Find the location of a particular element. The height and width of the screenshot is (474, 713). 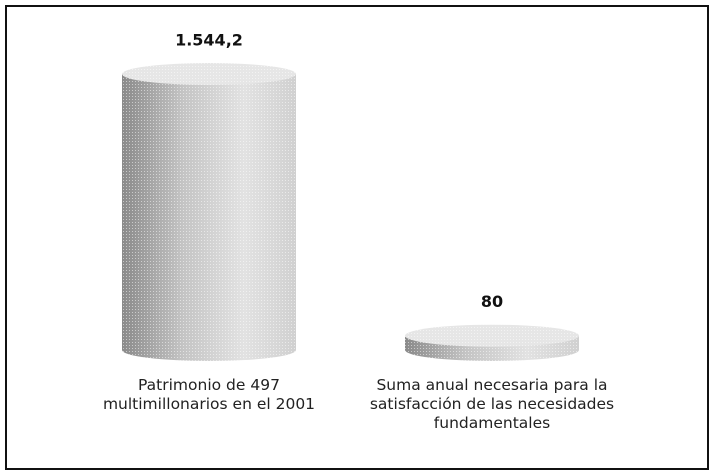

cylinder-texture is located at coordinates (209, 217).